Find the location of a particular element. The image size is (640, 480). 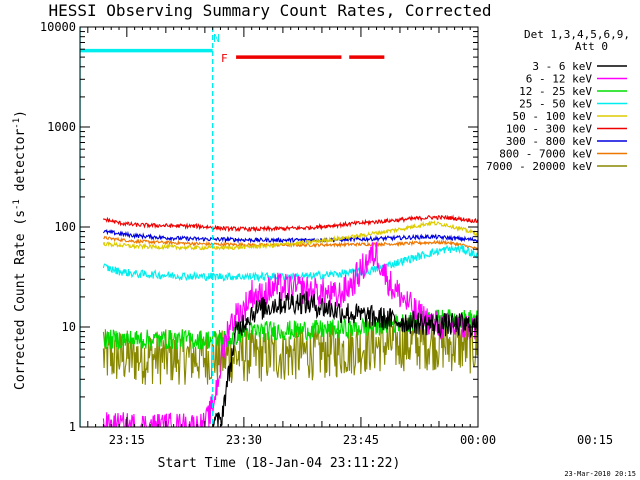

legend-item-label: 25 - 50 keV is located at coordinates (555, 104).